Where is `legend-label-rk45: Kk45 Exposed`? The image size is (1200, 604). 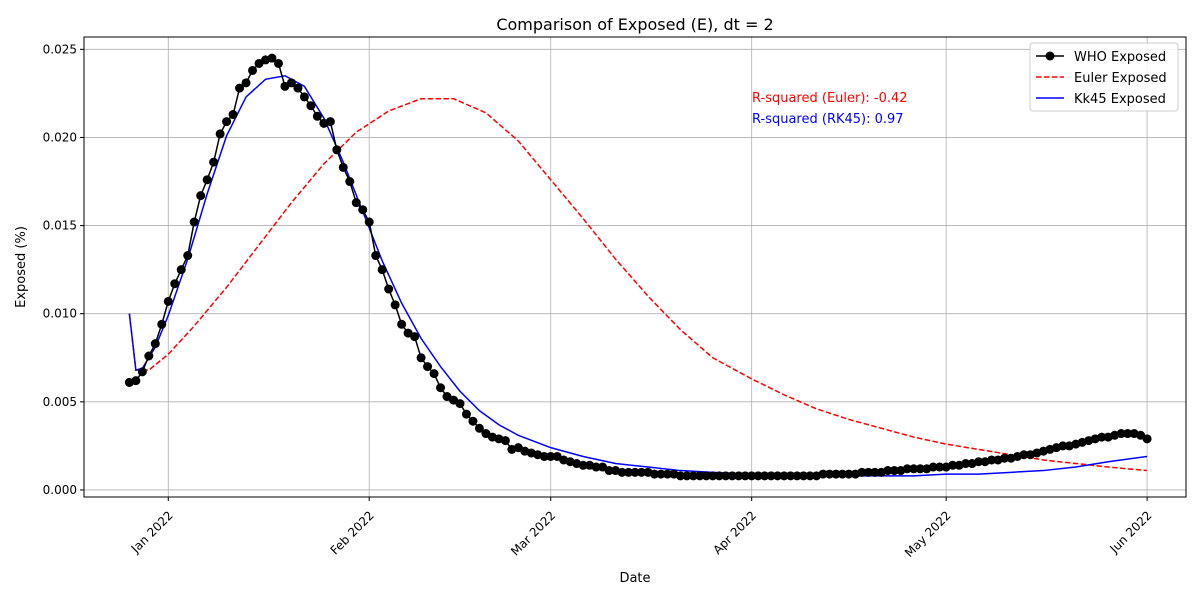
legend-label-rk45: Kk45 Exposed is located at coordinates (1120, 99).